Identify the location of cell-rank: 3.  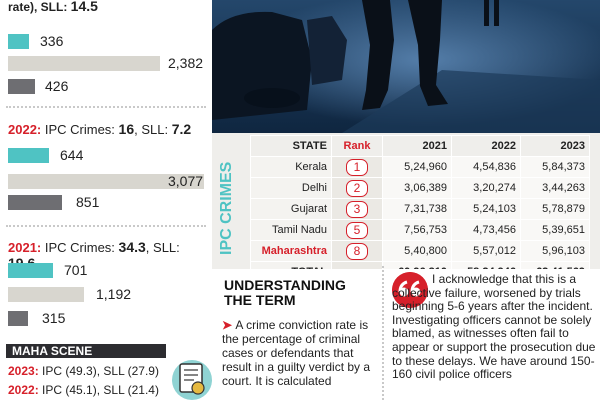
(357, 209).